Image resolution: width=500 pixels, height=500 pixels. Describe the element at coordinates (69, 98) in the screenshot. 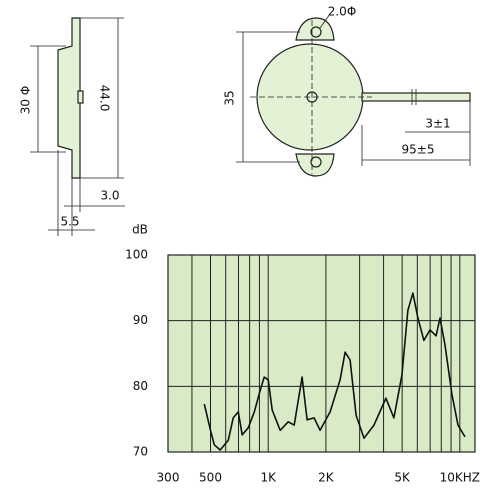

I see `buzzer-side` at that location.